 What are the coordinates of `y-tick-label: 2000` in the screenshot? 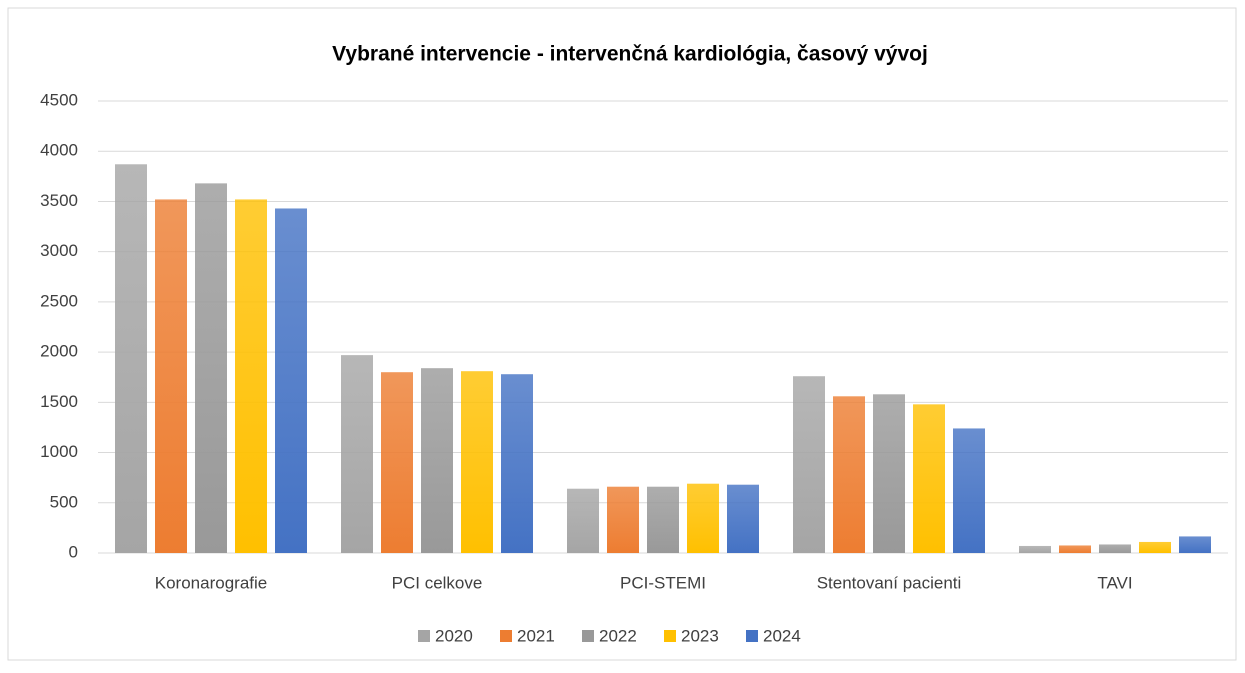 It's located at (59, 351).